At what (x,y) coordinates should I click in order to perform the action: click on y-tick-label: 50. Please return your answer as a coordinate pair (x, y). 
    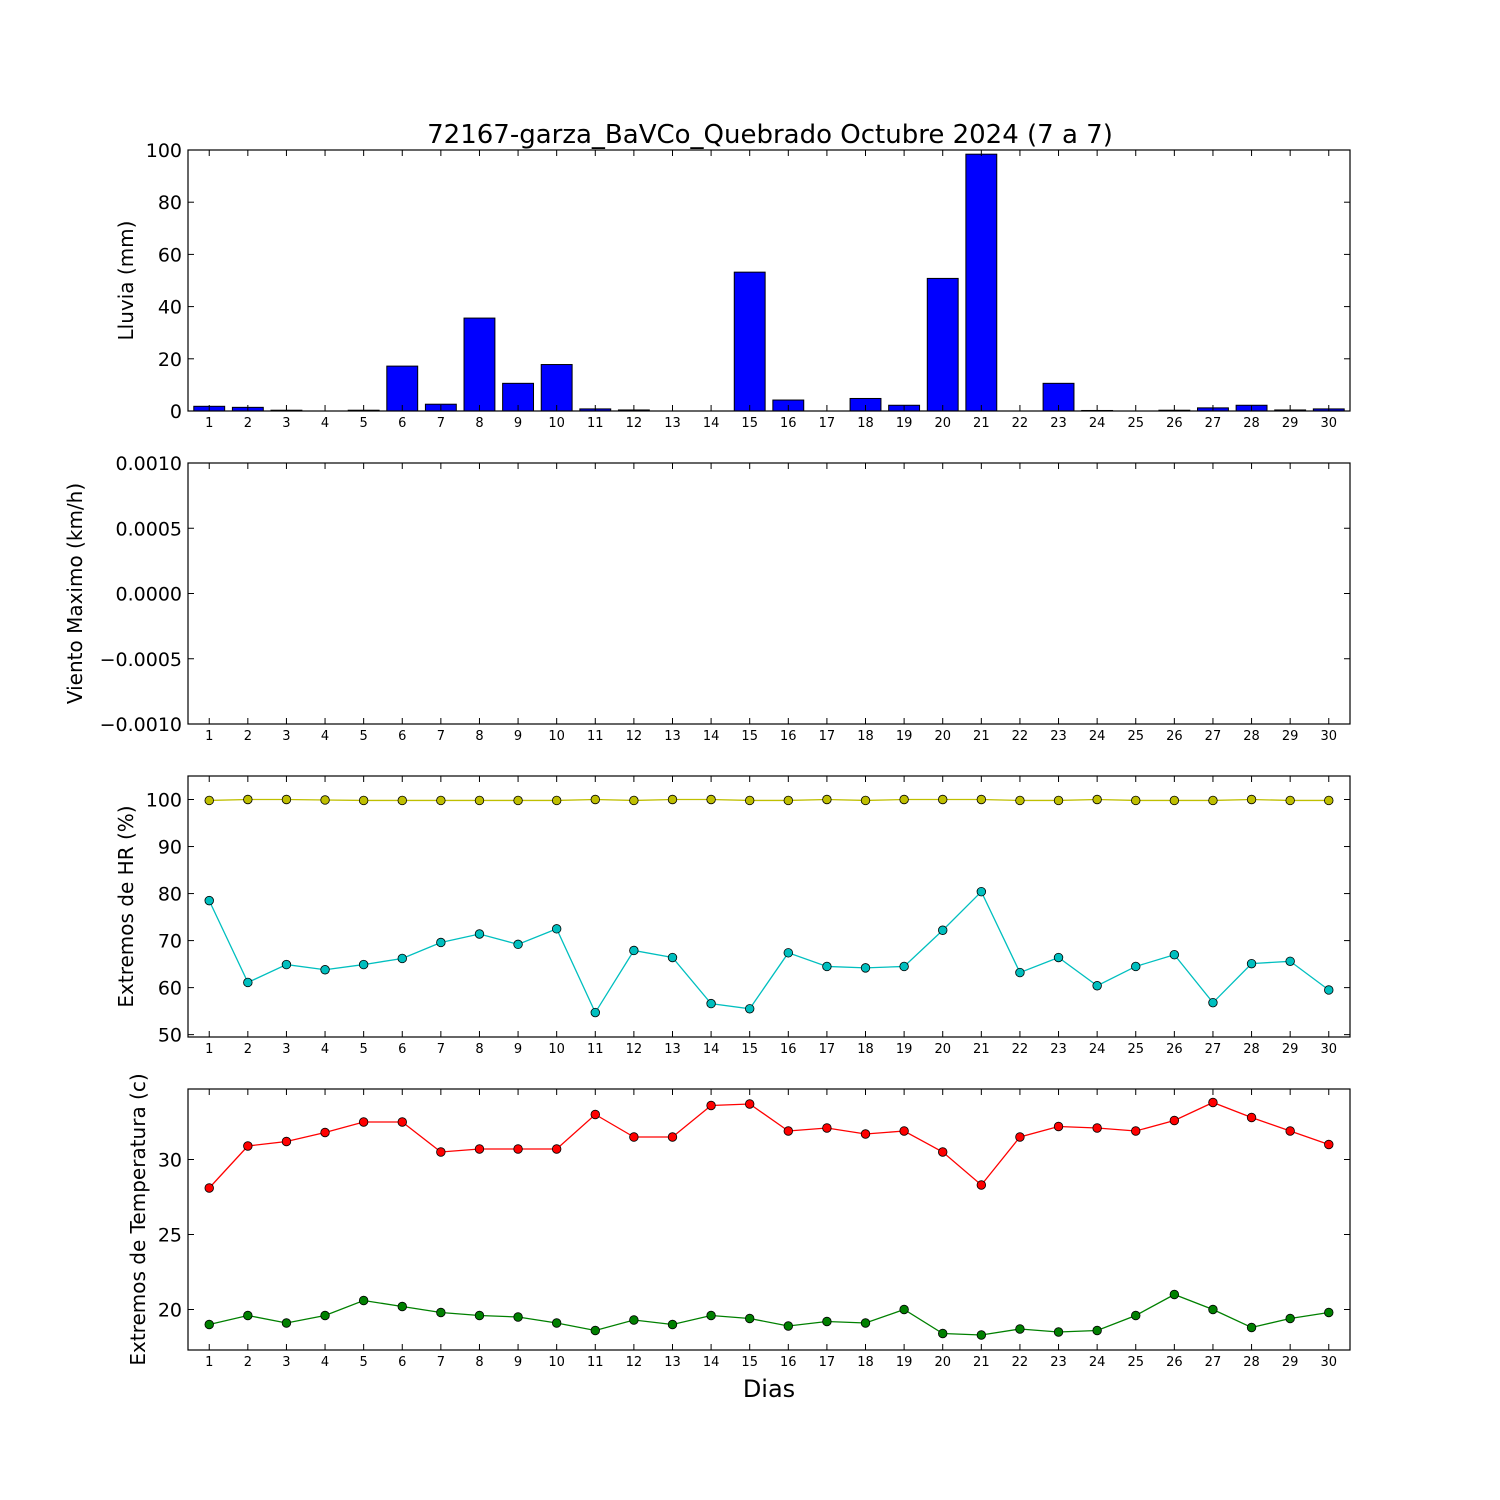
    Looking at the image, I should click on (170, 1036).